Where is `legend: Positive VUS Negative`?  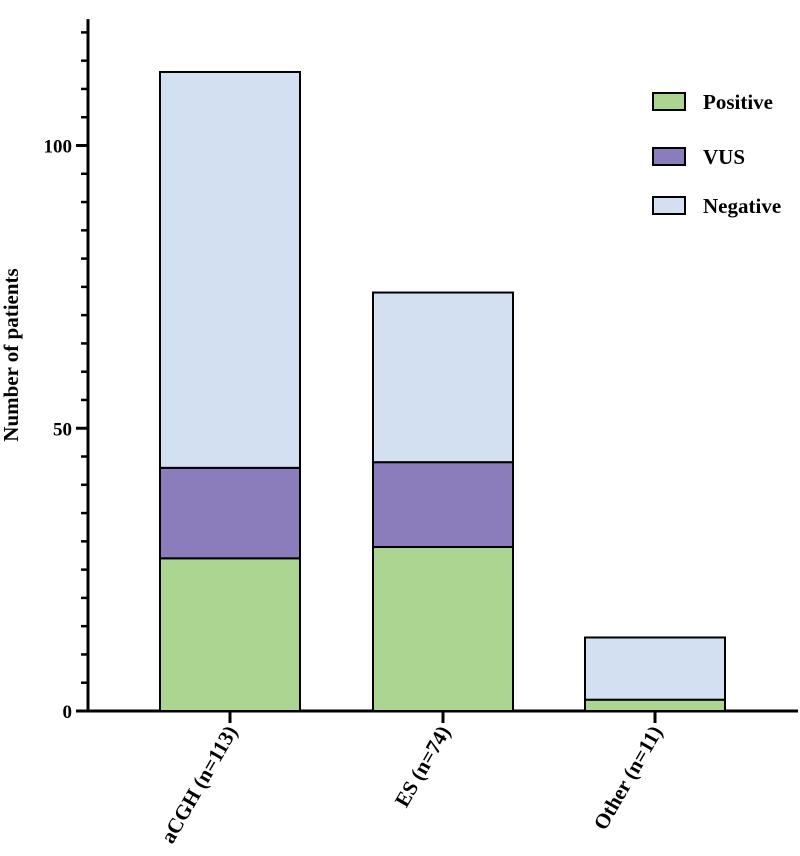 legend: Positive VUS Negative is located at coordinates (716, 154).